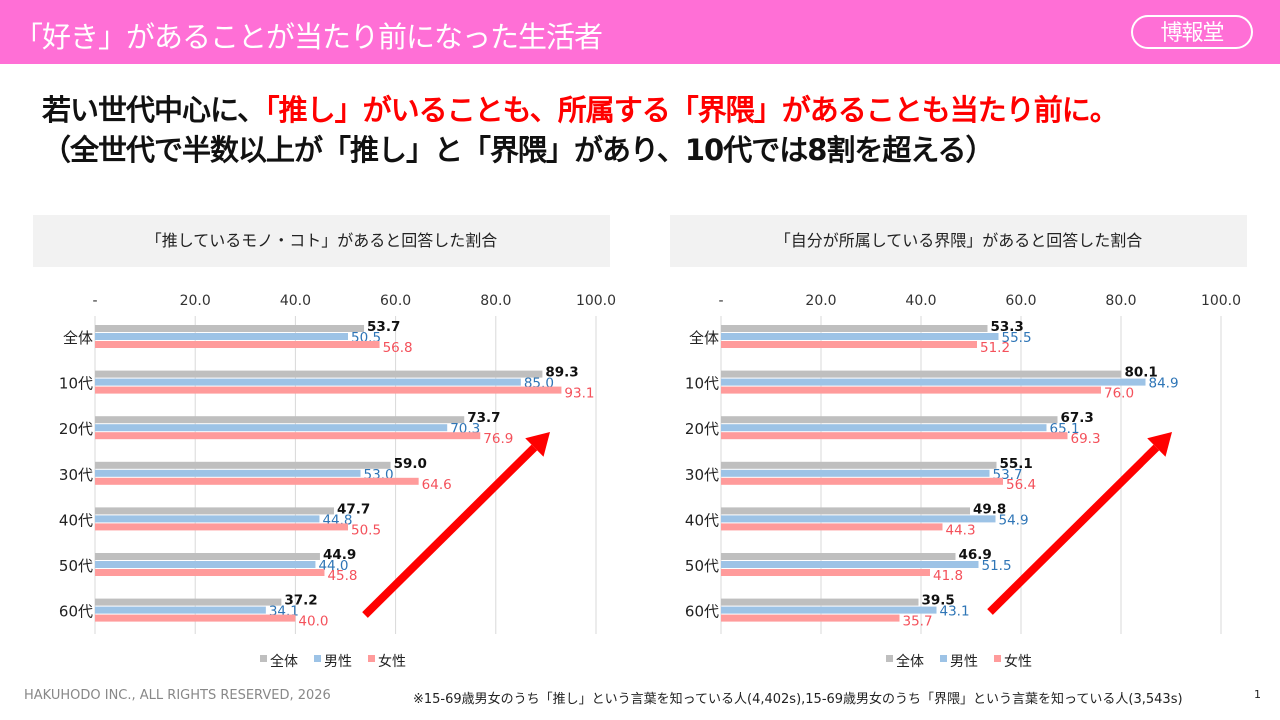  I want to click on headline-line1-red: 「推し」がいることも、所属する「界隈」があることも当たり前に。, so click(692, 110).